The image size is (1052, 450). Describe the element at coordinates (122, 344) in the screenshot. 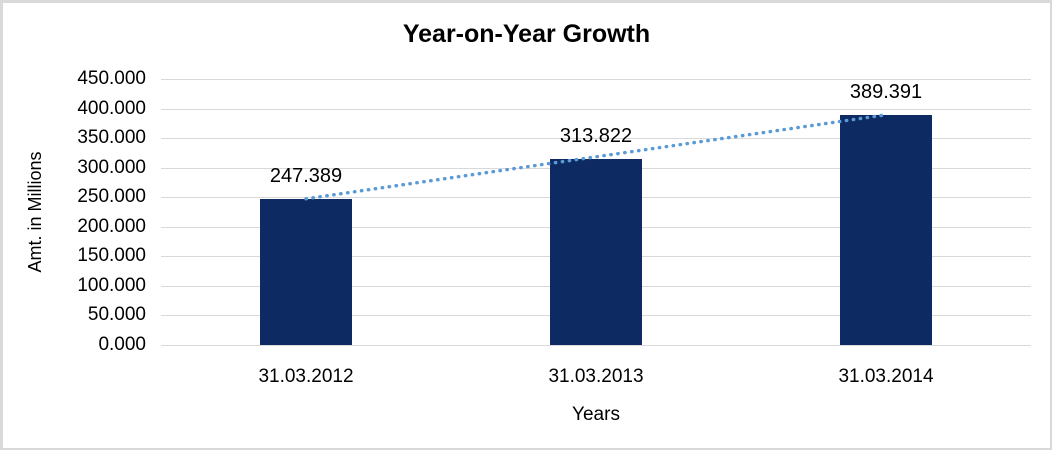

I see `y-tick-label: 0.000` at that location.